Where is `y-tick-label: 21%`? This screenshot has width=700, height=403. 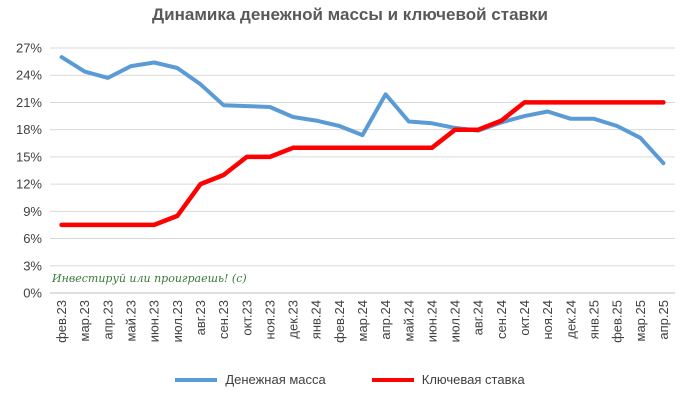 y-tick-label: 21% is located at coordinates (29, 102).